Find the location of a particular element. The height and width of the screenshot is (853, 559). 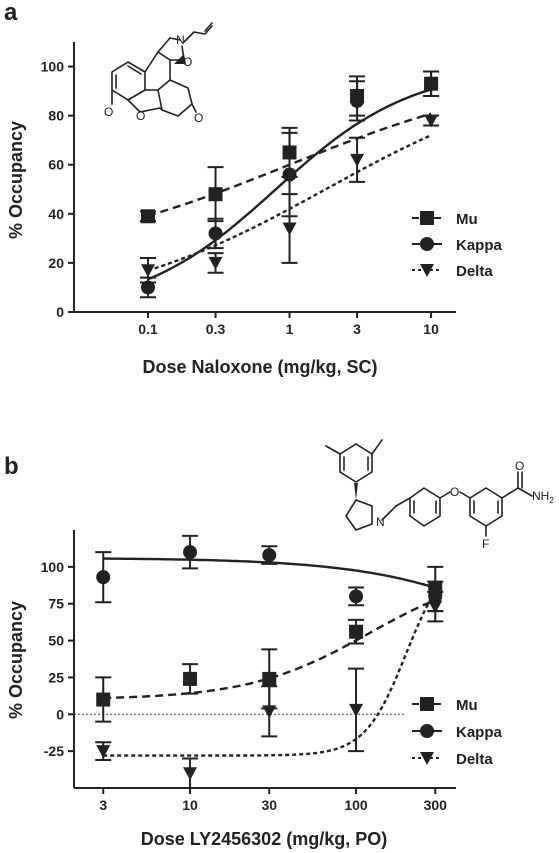

naloxone-atom-o-ether: O is located at coordinates (140, 116).